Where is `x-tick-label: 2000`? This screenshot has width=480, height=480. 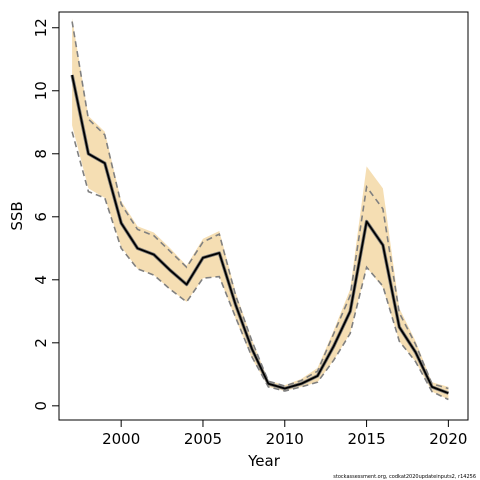 x-tick-label: 2000 is located at coordinates (121, 439).